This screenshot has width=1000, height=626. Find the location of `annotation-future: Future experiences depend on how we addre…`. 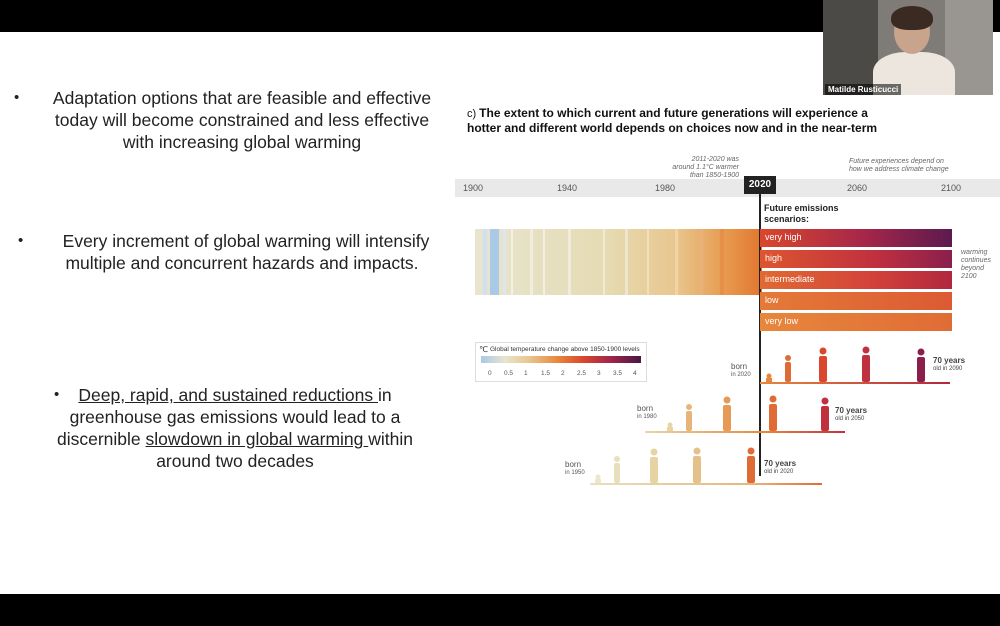

annotation-future: Future experiences depend on how we addre… is located at coordinates (899, 165).